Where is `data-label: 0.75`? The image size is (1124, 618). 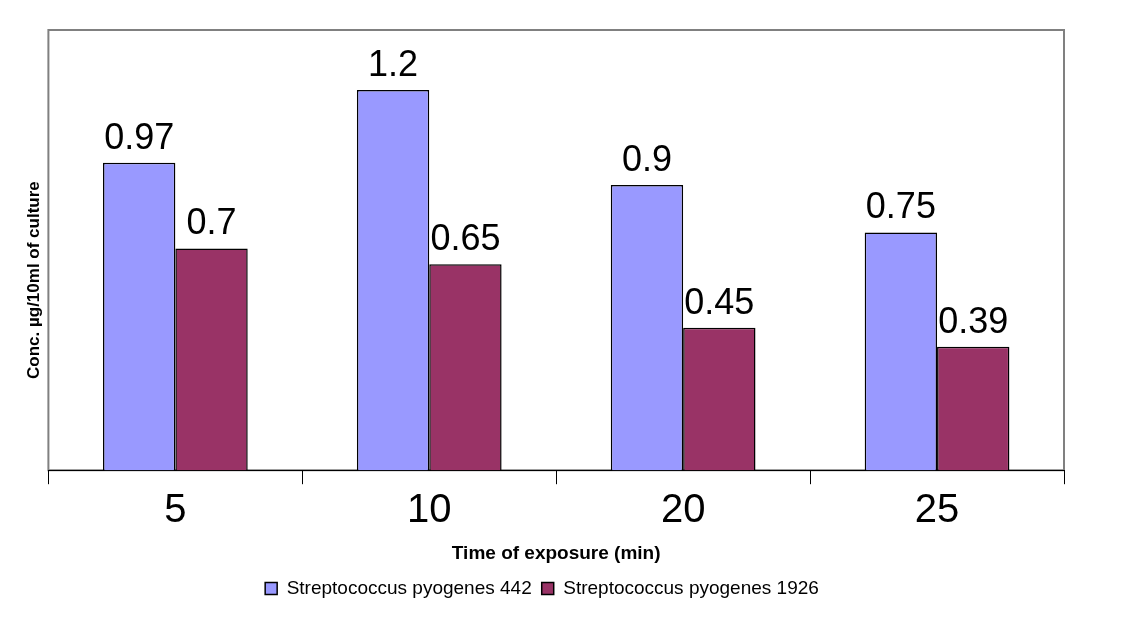
data-label: 0.75 is located at coordinates (900, 206).